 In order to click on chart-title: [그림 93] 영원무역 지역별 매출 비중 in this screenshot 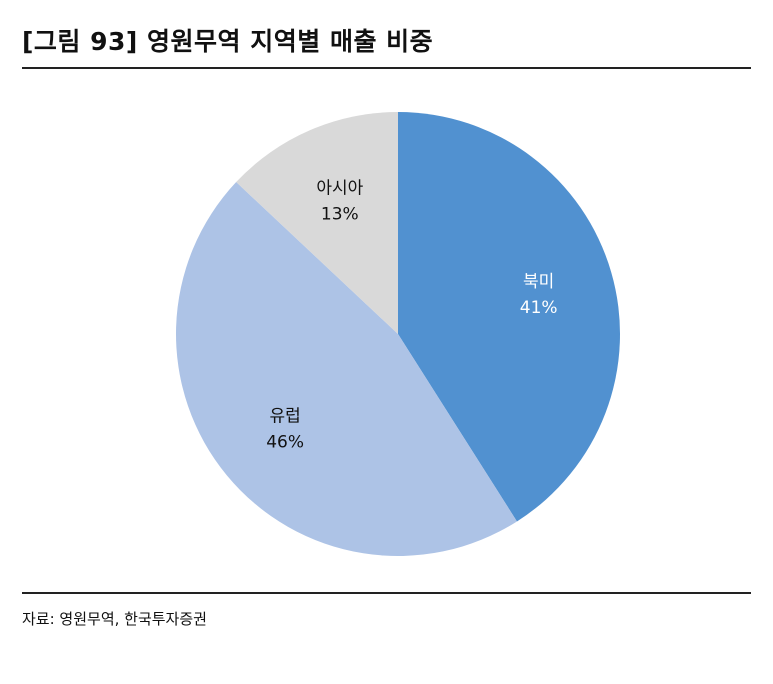, I will do `click(228, 41)`.